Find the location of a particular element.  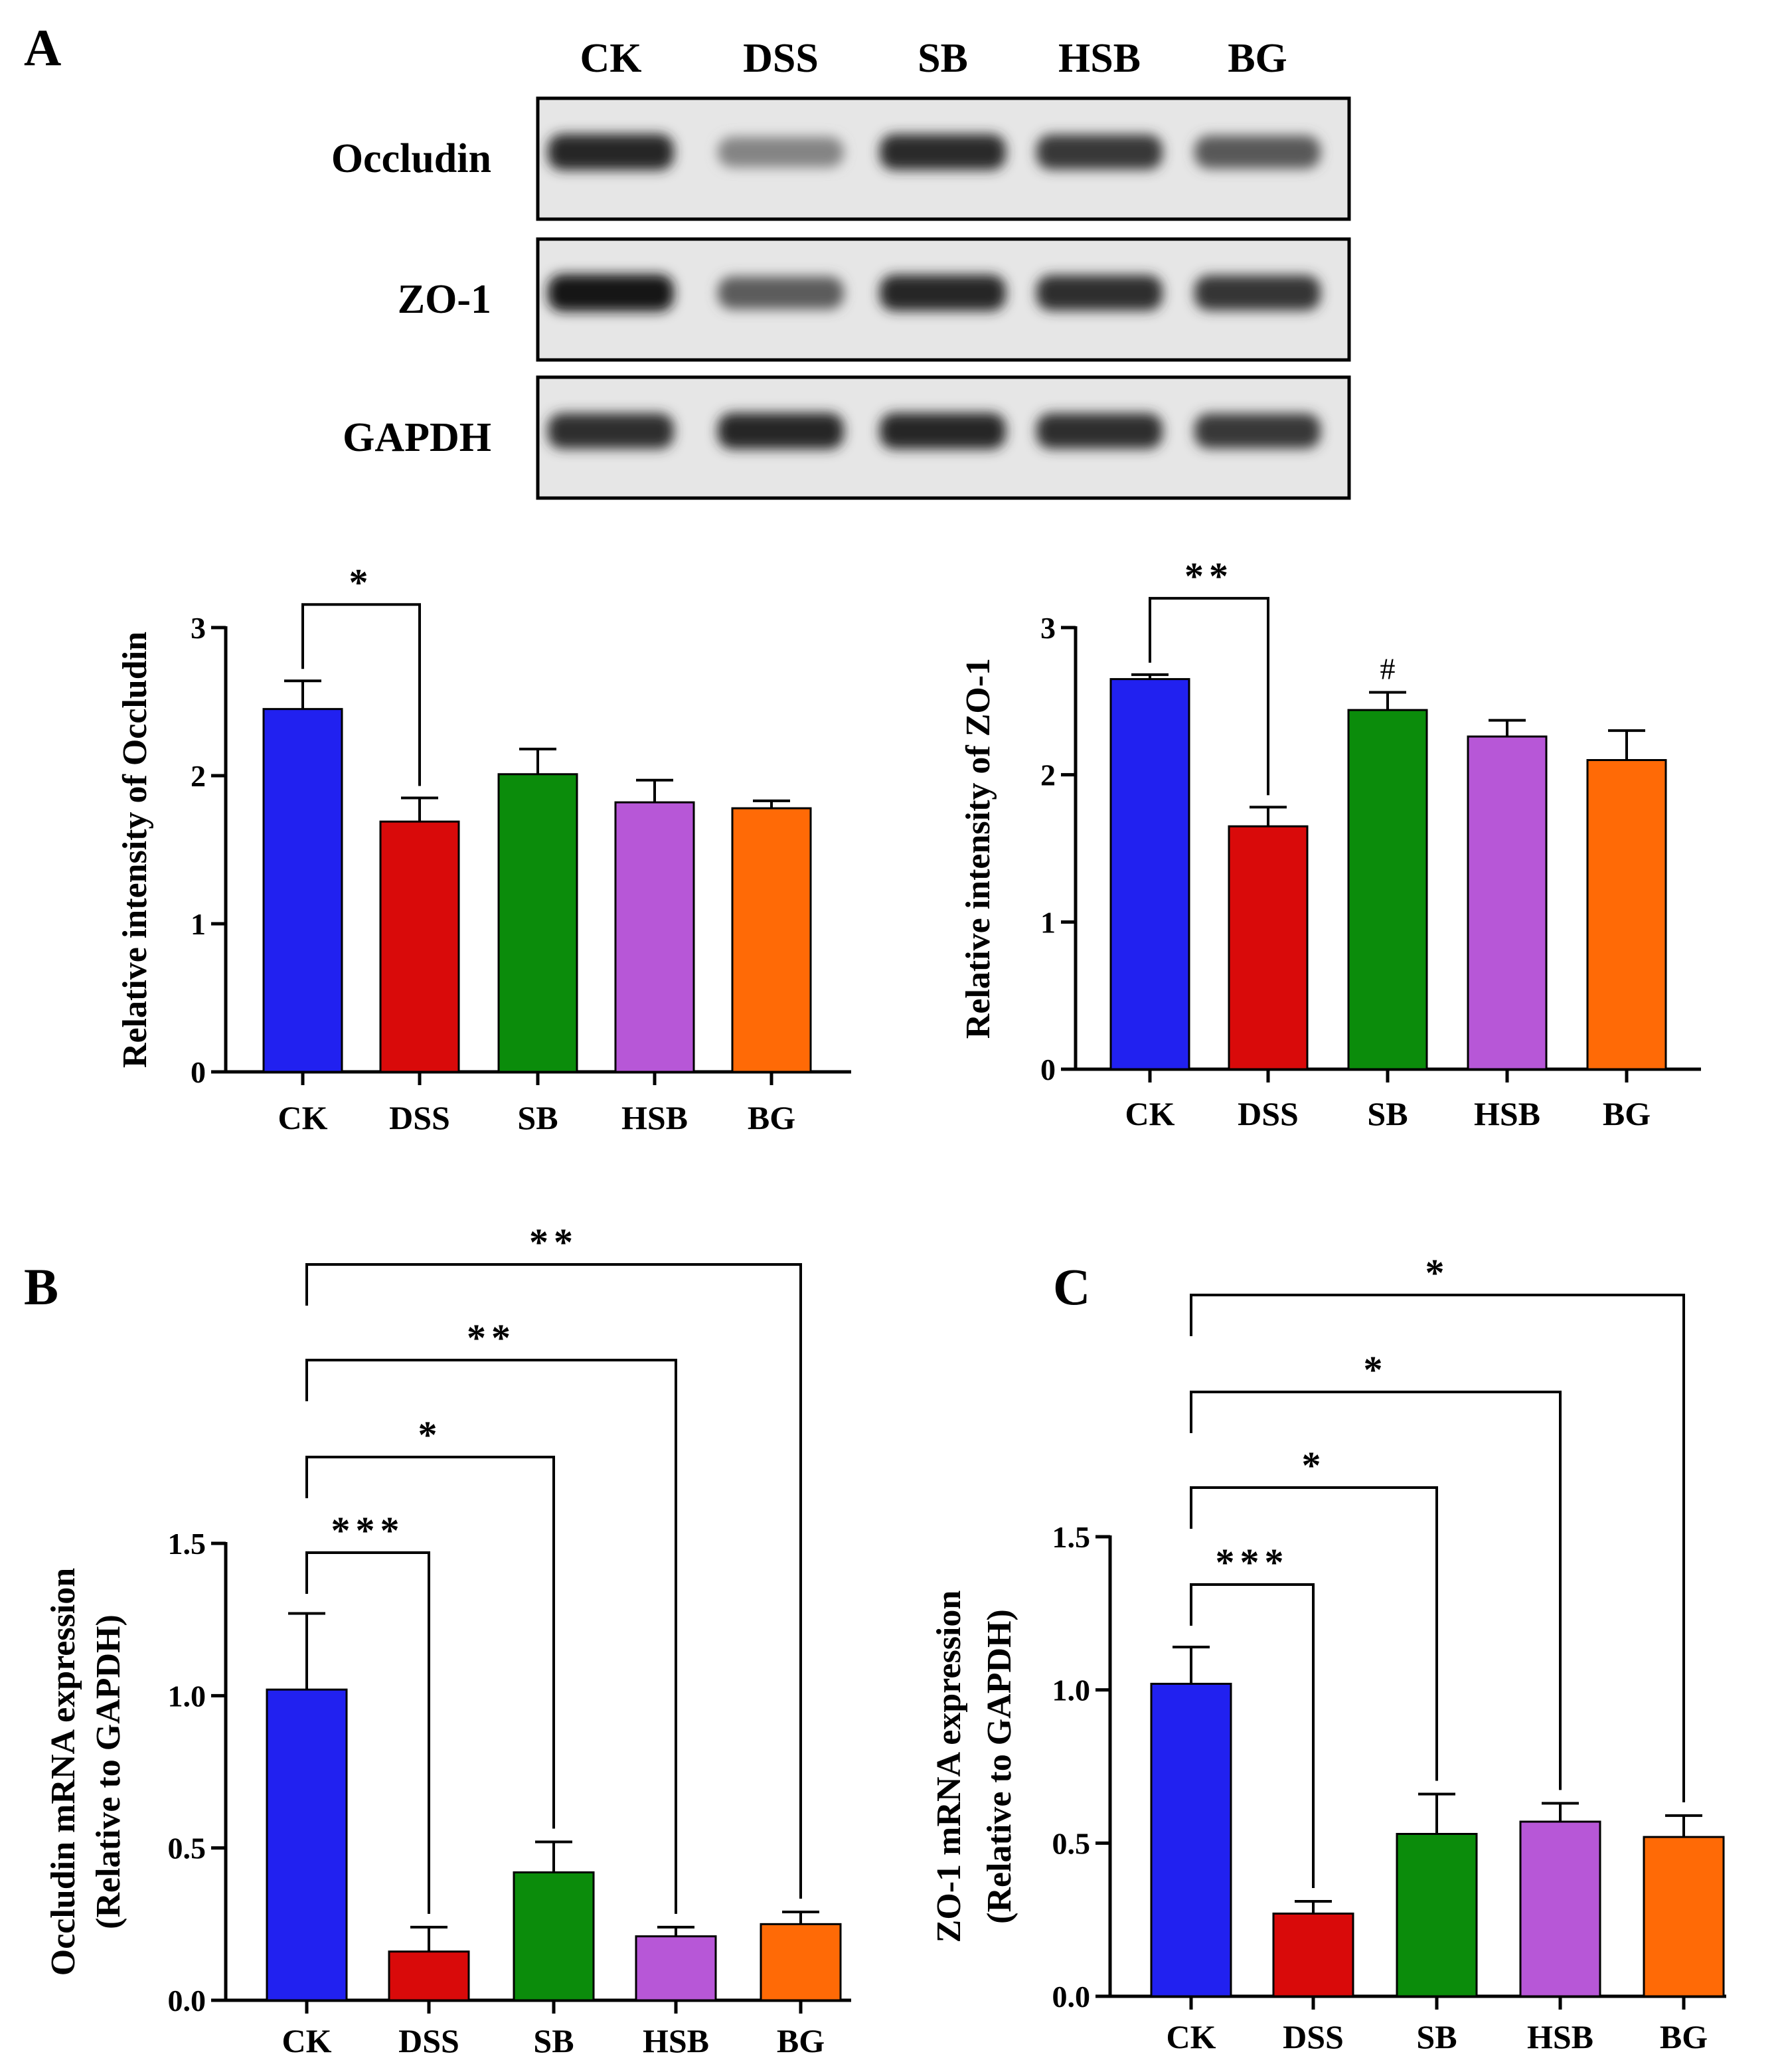

band-occludin-hsb is located at coordinates (1099, 152).